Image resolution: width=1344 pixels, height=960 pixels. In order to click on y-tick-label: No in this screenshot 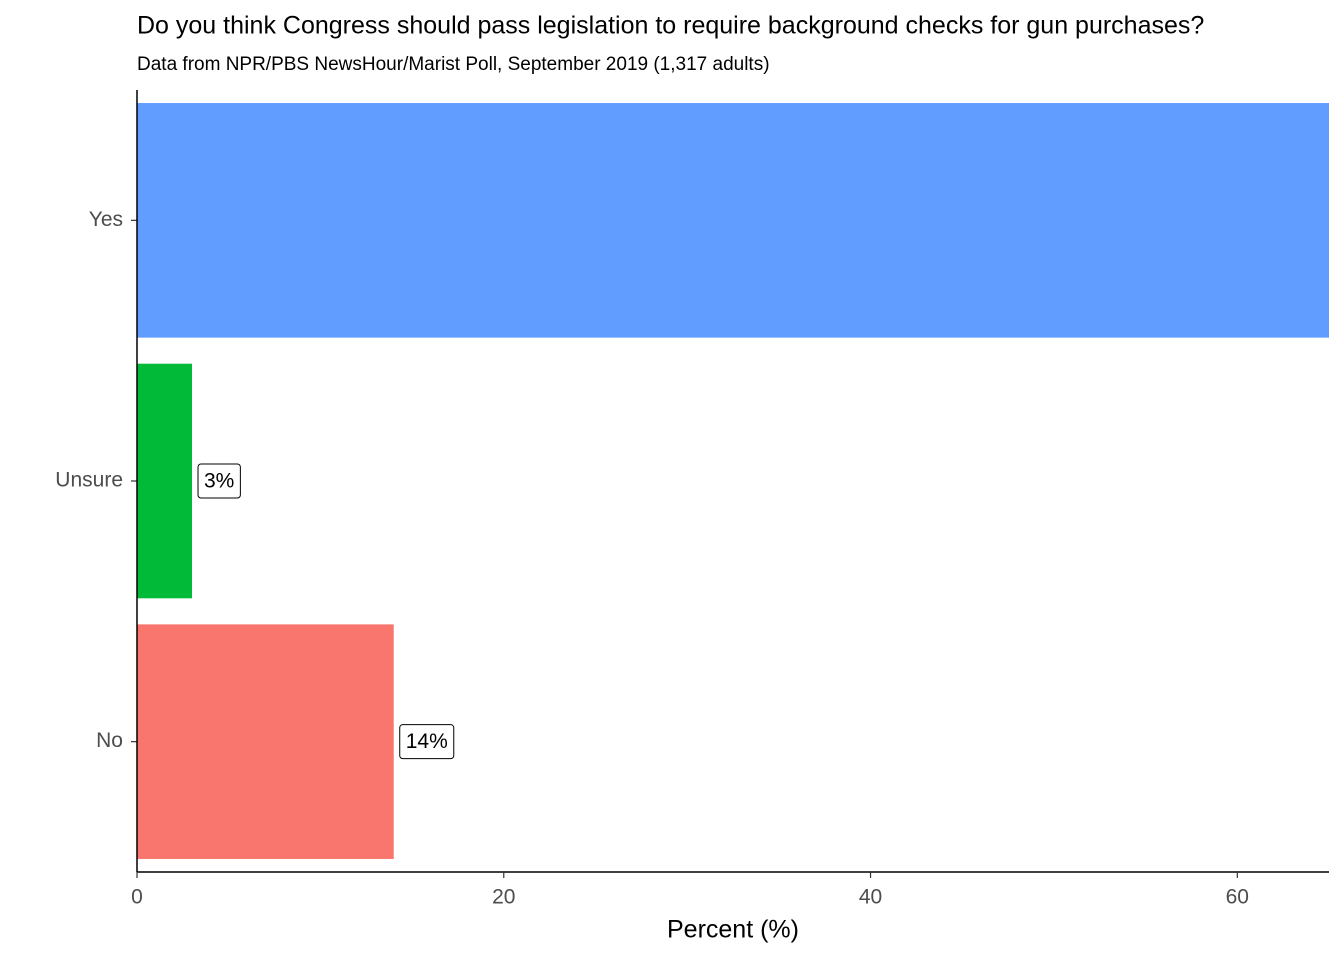, I will do `click(109, 740)`.